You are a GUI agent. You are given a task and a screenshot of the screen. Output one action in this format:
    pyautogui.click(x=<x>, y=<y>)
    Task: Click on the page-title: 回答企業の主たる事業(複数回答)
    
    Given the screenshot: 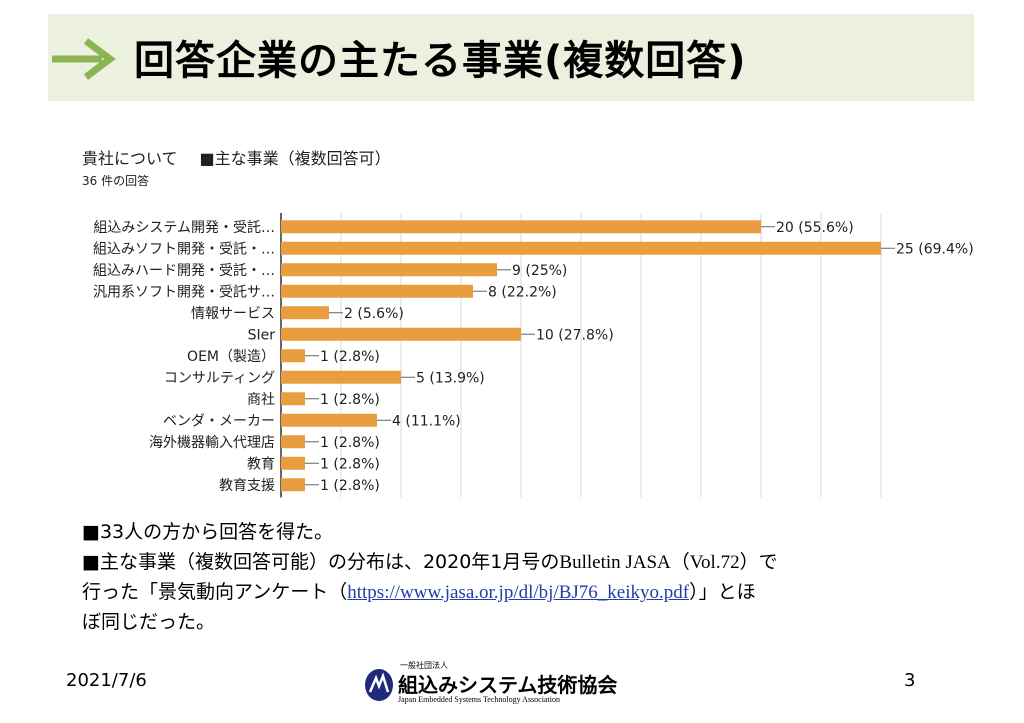 What is the action you would take?
    pyautogui.click(x=440, y=61)
    